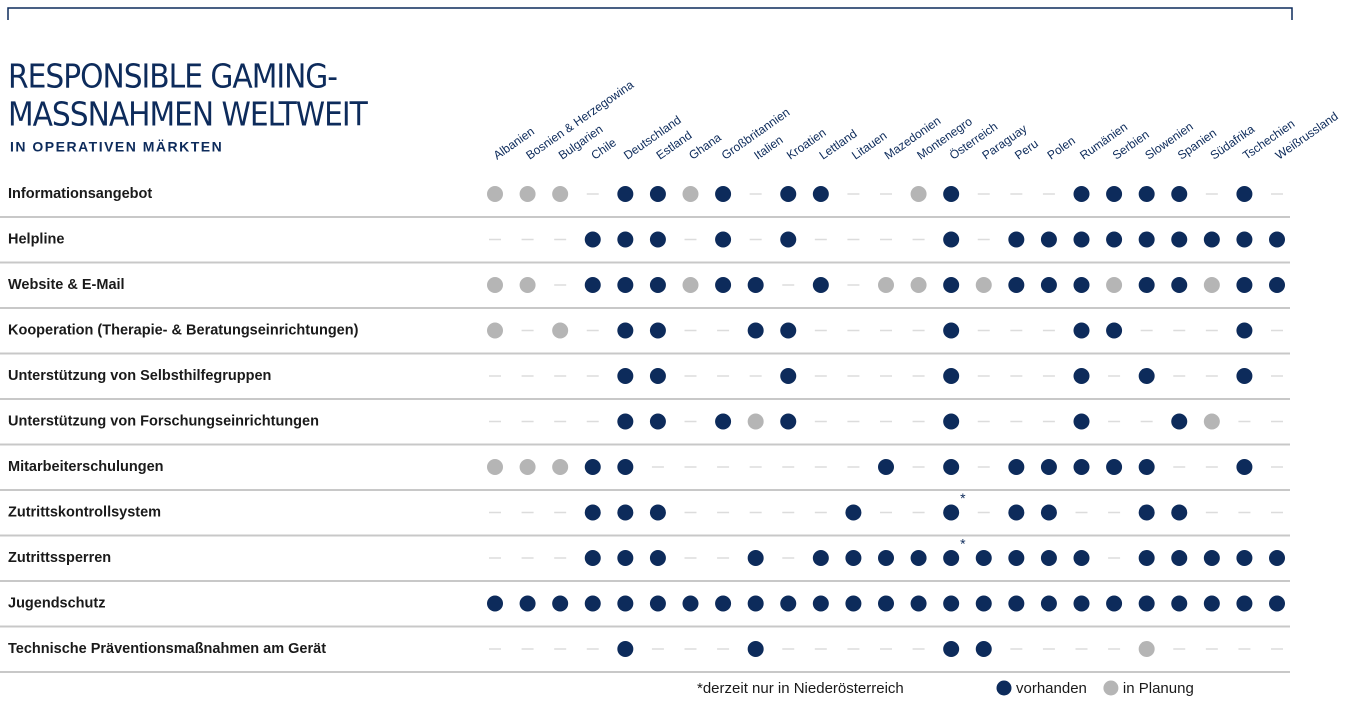  Describe the element at coordinates (1061, 147) in the screenshot. I see `column-label: Polen` at that location.